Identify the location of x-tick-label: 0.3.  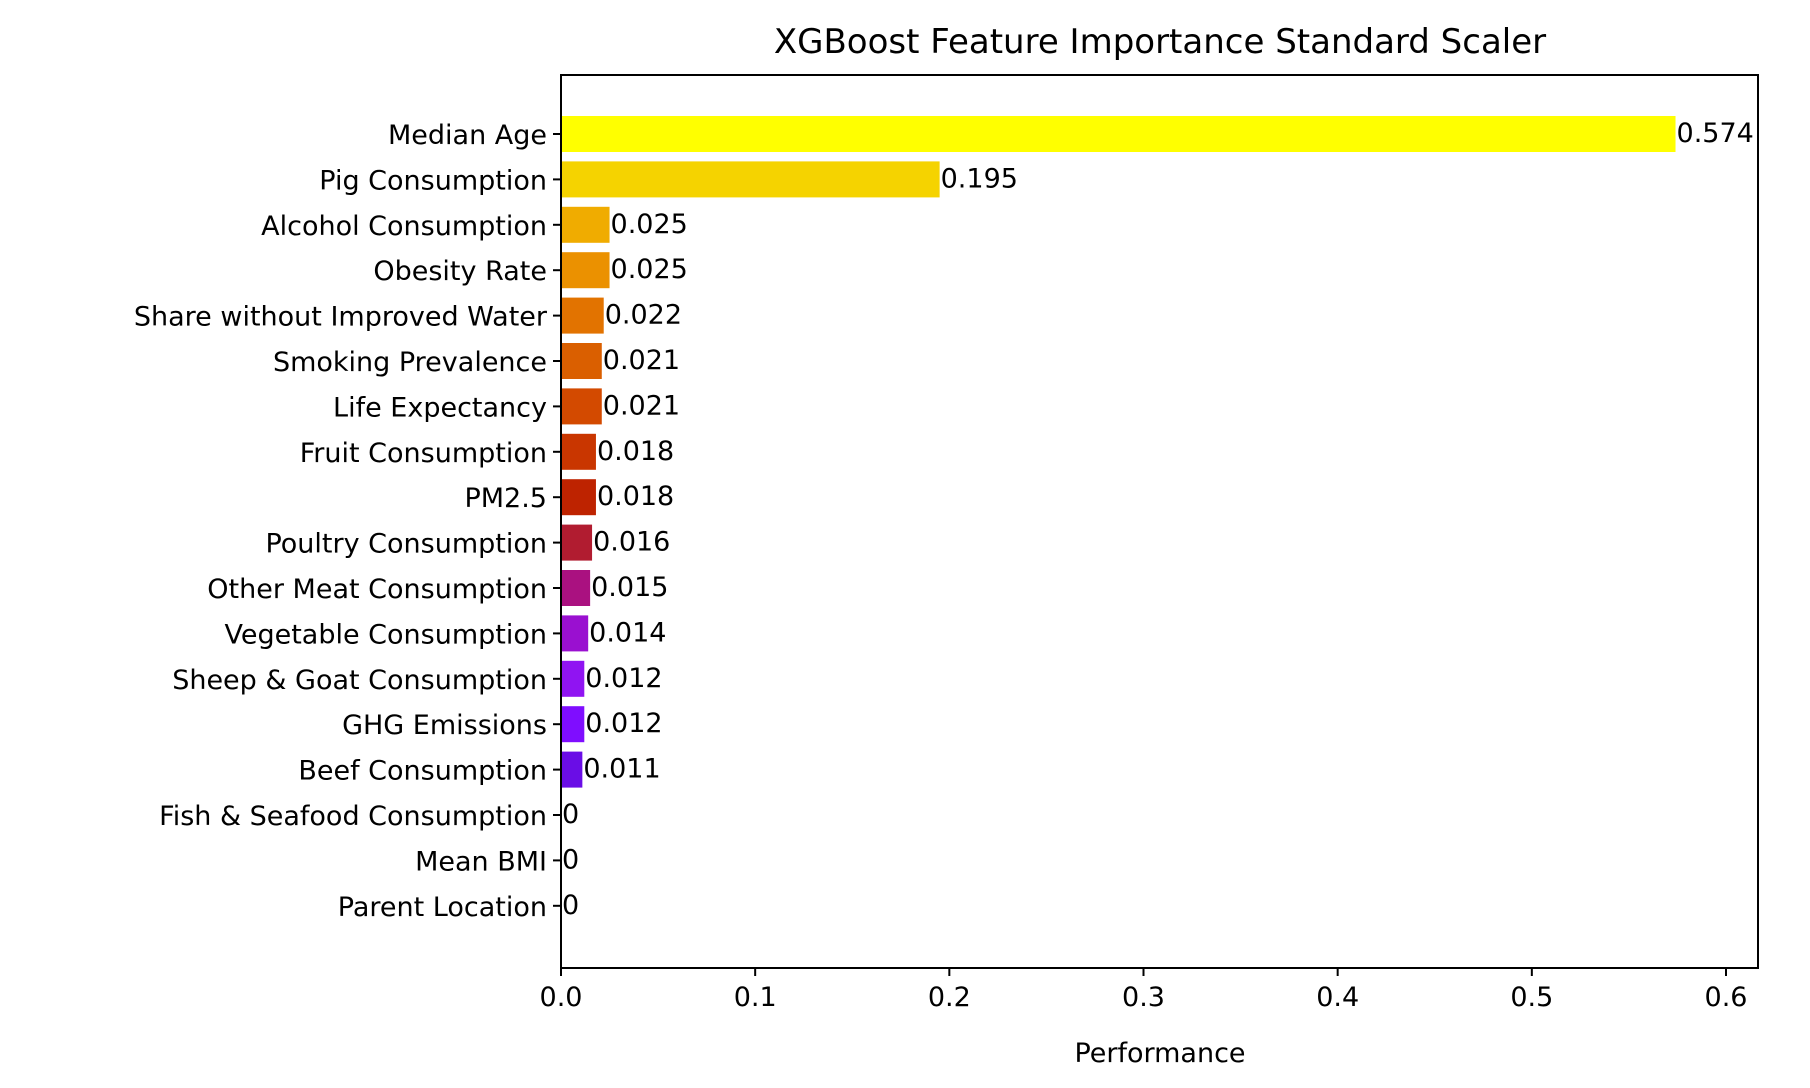
(1143, 997).